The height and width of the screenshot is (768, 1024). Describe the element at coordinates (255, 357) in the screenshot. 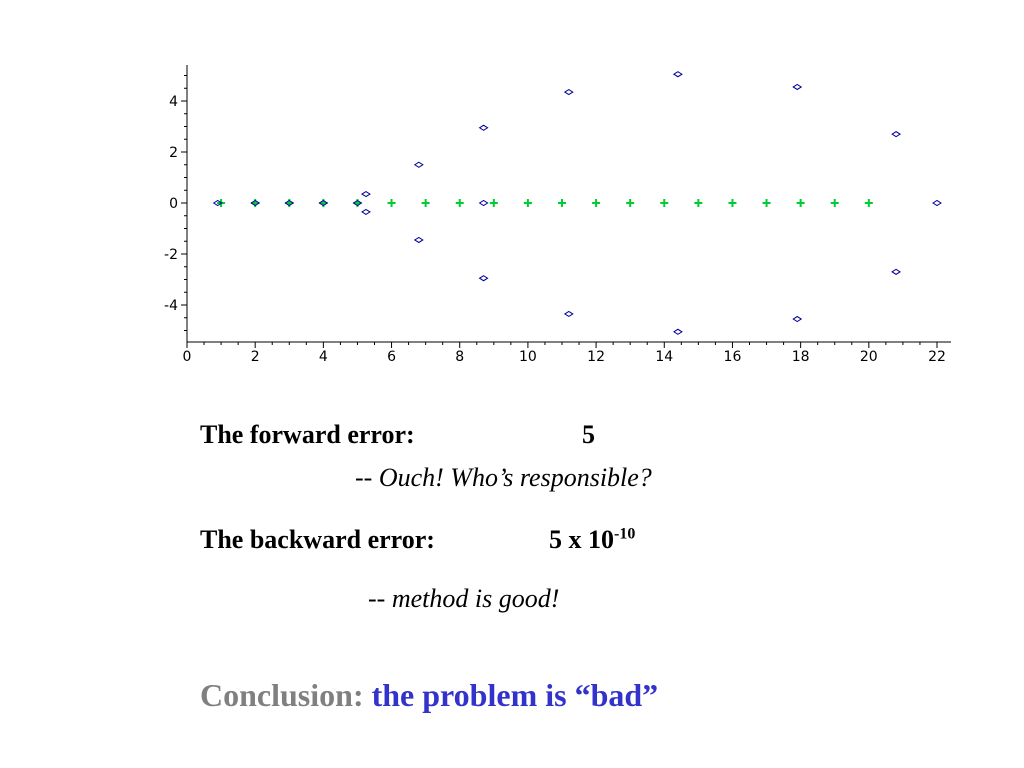

I see `x-tick-label: 2` at that location.